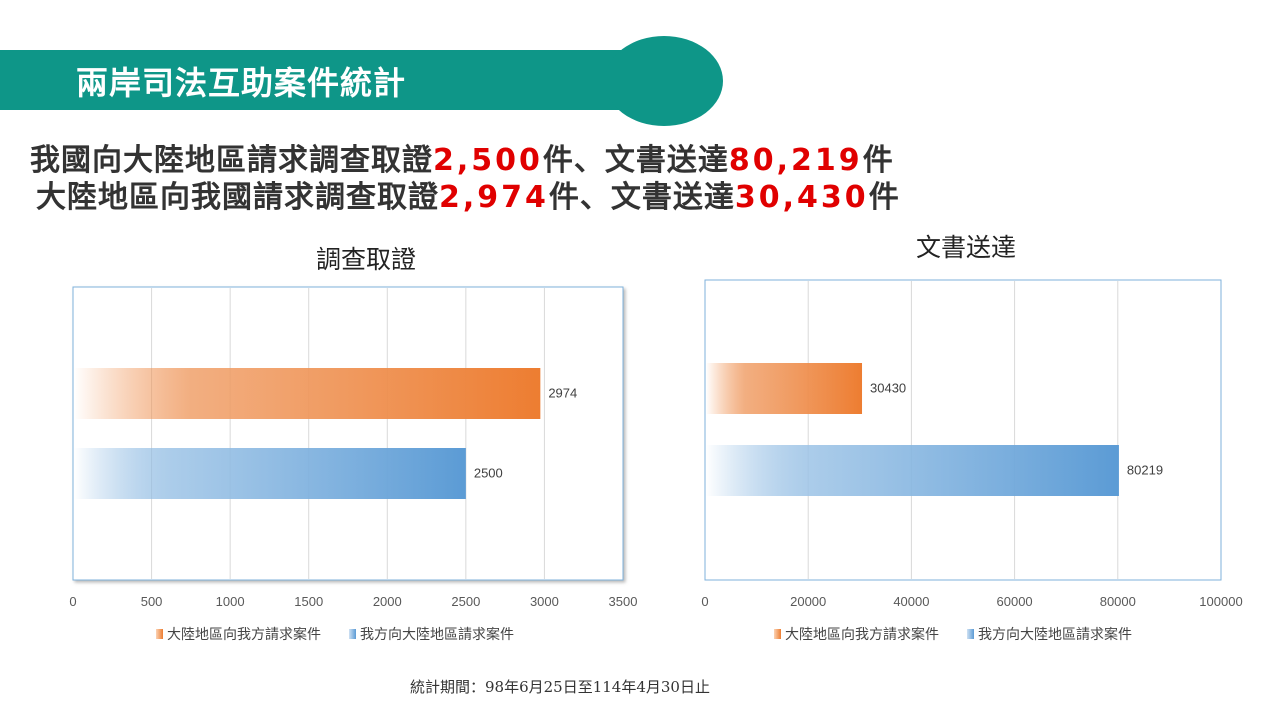 The height and width of the screenshot is (720, 1280). Describe the element at coordinates (784, 388) in the screenshot. I see `chart-2-bar-mainland` at that location.